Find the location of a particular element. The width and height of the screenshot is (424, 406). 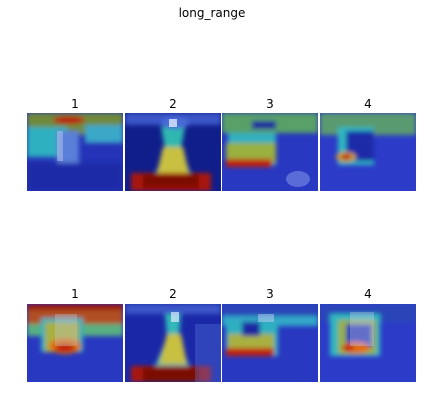

panel-title-r2-c4: 4 is located at coordinates (368, 294).